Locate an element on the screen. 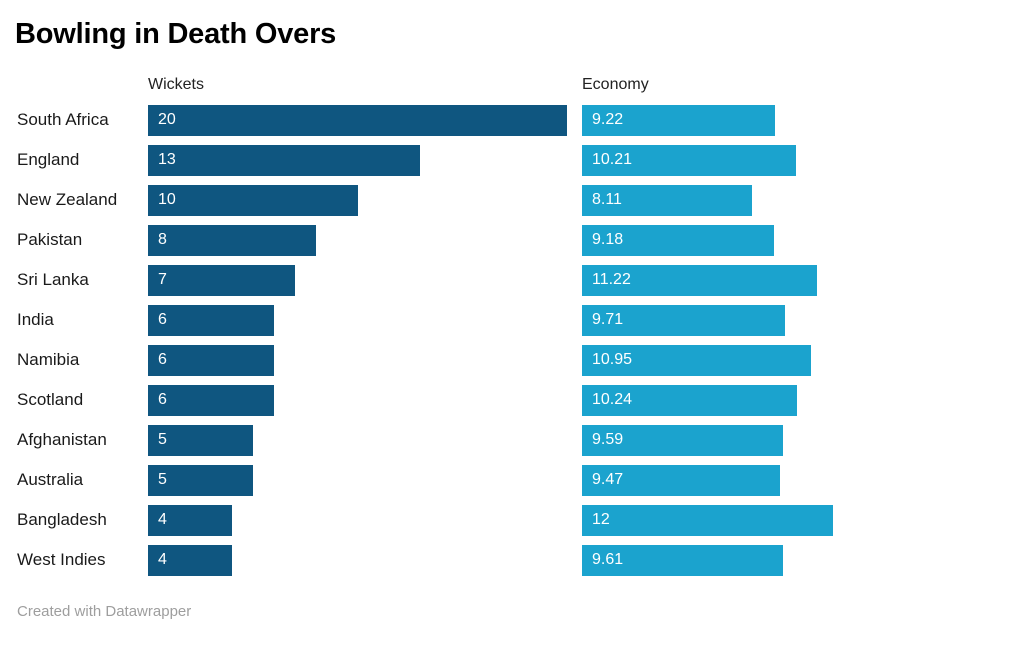 Image resolution: width=1024 pixels, height=646 pixels. economy-bar: 9.22 is located at coordinates (679, 120).